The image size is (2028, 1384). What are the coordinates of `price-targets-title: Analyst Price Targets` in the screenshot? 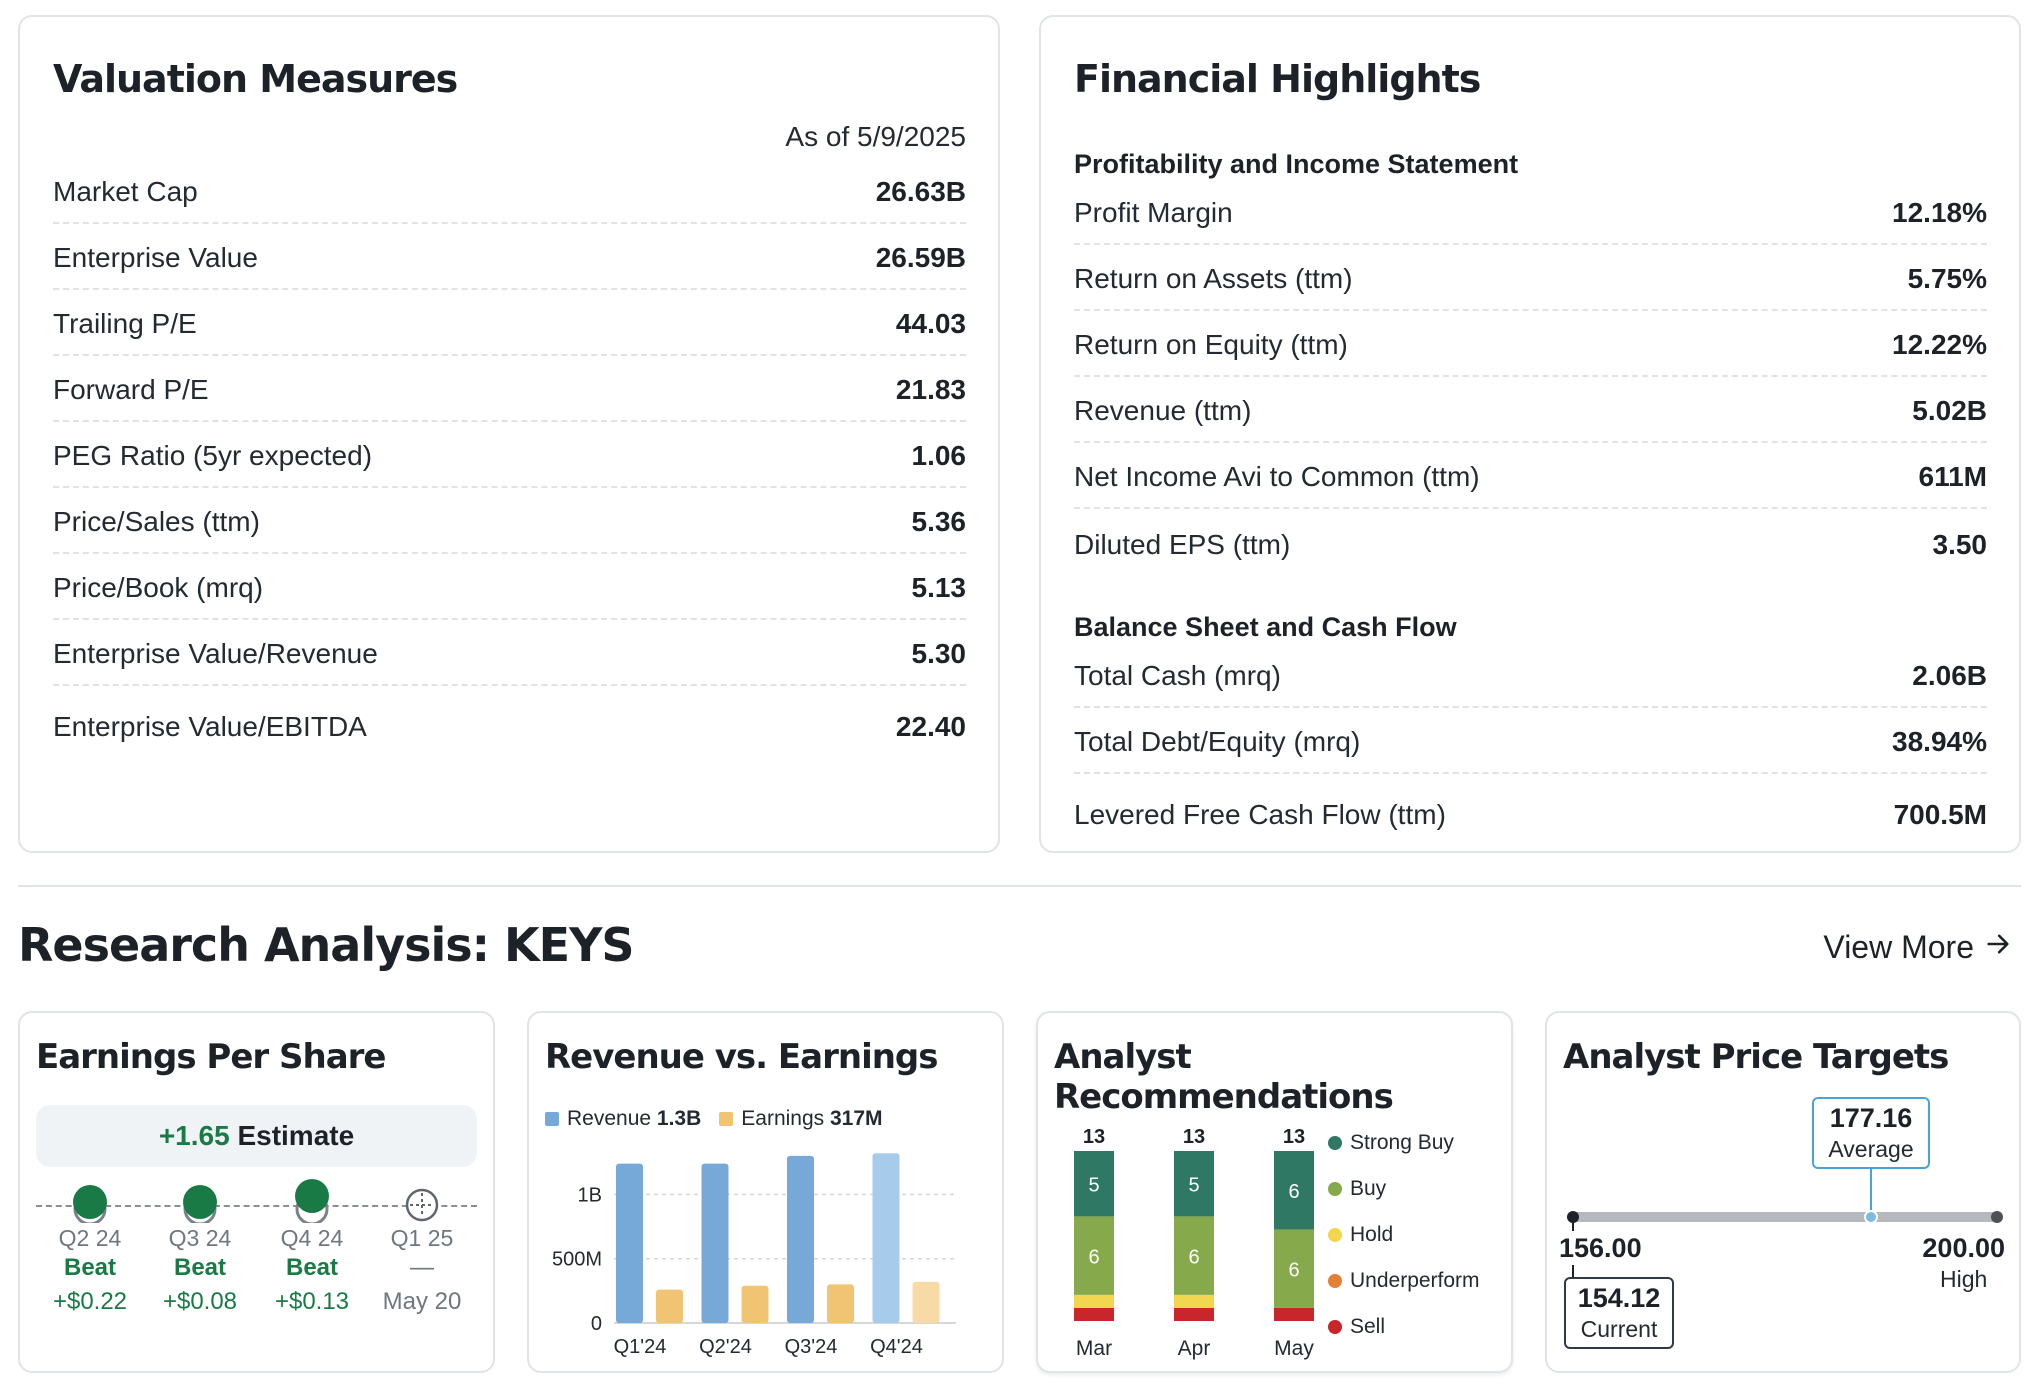 It's located at (1756, 1057).